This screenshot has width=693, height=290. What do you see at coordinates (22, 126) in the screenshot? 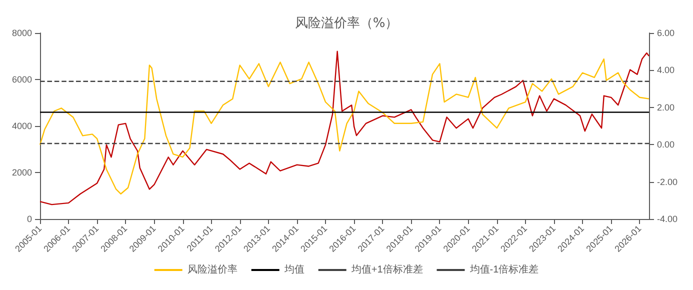
I see `y-tick-label: 4000` at bounding box center [22, 126].